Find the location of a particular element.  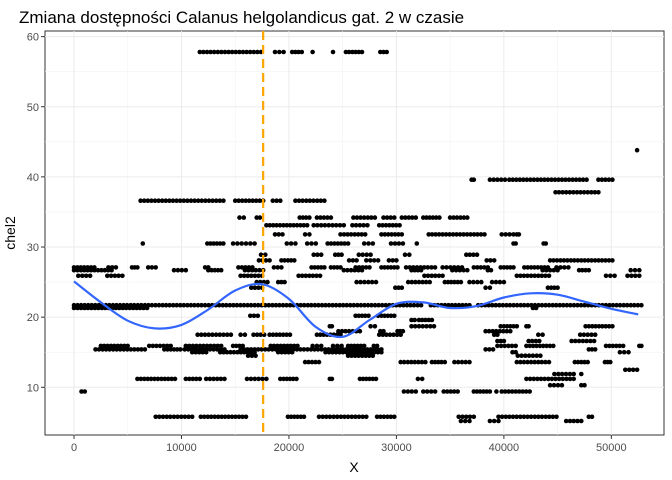

smooth-trend-line is located at coordinates (356, 309).